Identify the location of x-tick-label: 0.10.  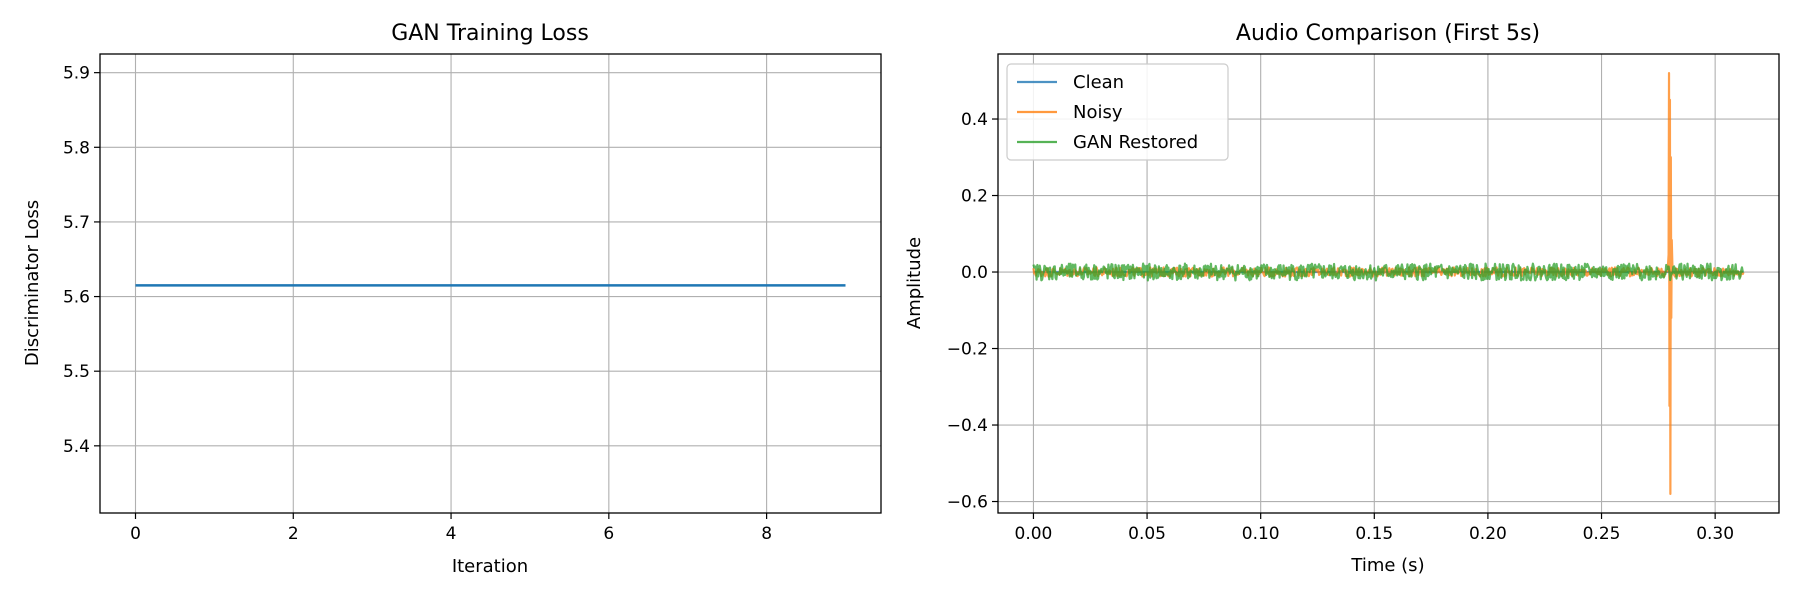
(1261, 534).